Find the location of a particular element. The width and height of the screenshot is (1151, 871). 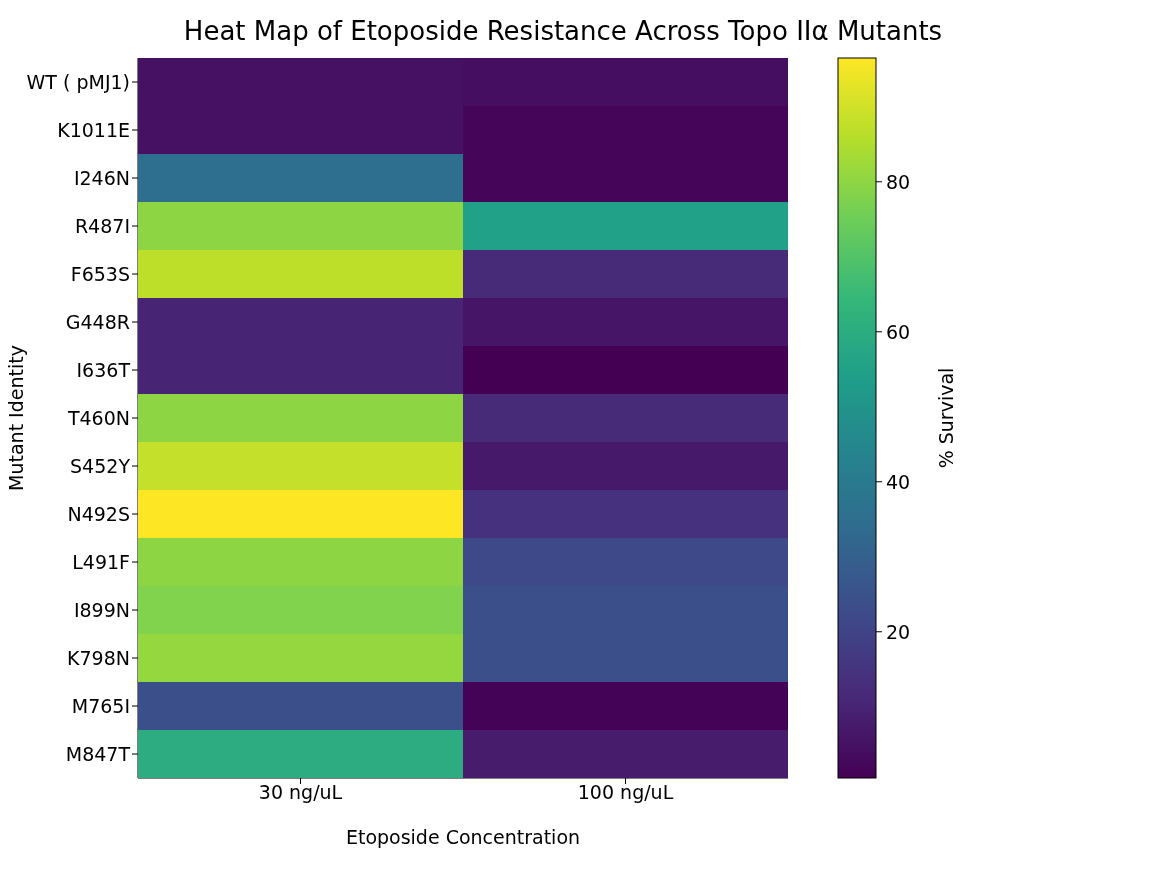

y-tick-label: M765I is located at coordinates (100, 705).